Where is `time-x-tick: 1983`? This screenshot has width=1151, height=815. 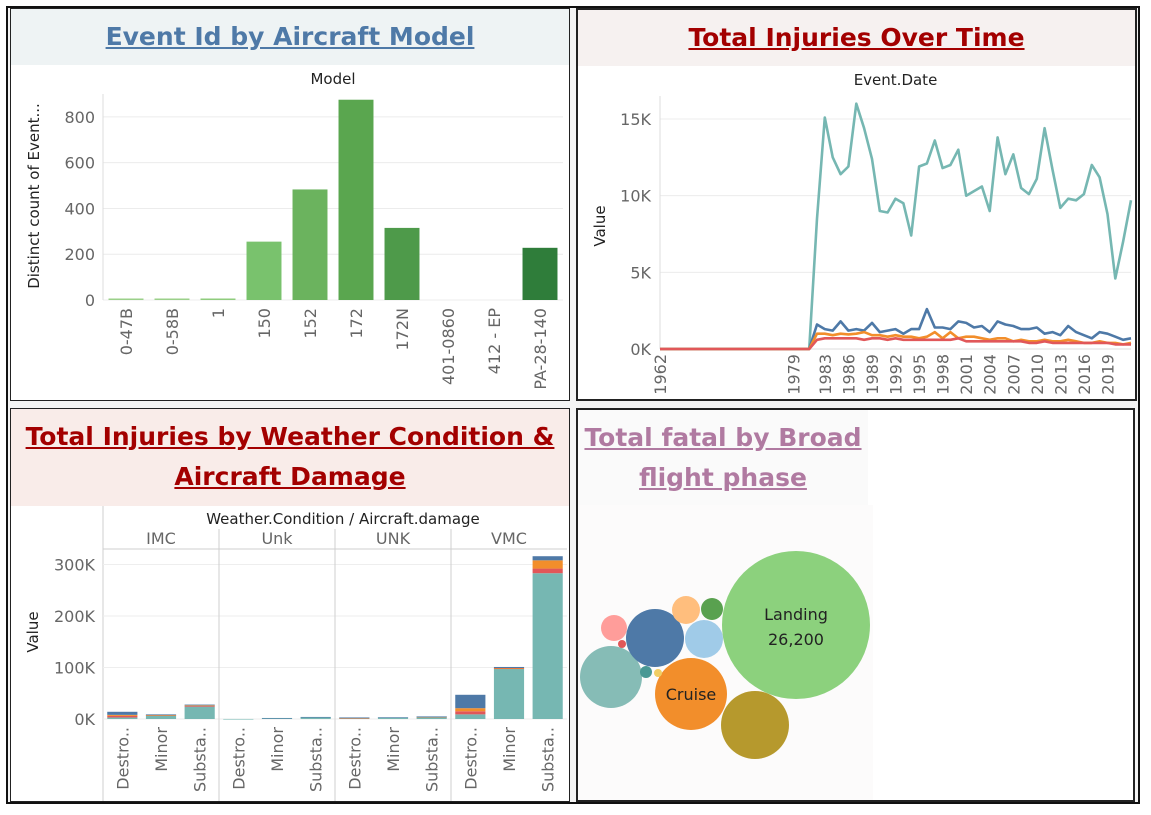
time-x-tick: 1983 is located at coordinates (825, 374).